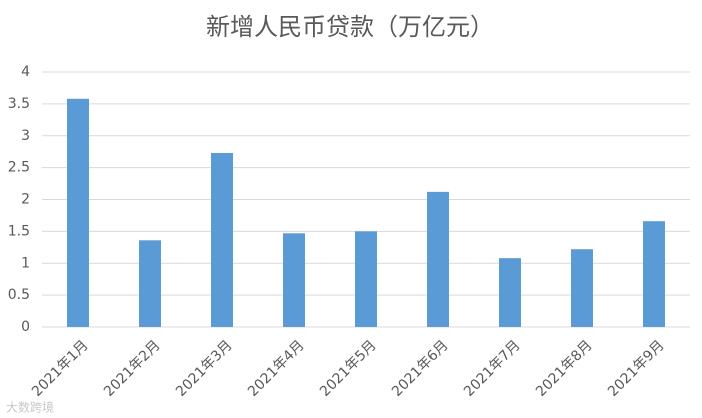 This screenshot has width=702, height=418. What do you see at coordinates (25, 200) in the screenshot?
I see `y-tick-label: 2` at bounding box center [25, 200].